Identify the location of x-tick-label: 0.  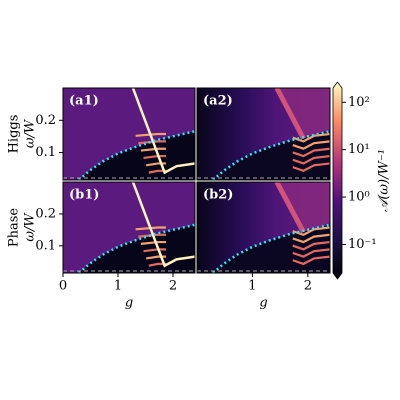
(63, 286).